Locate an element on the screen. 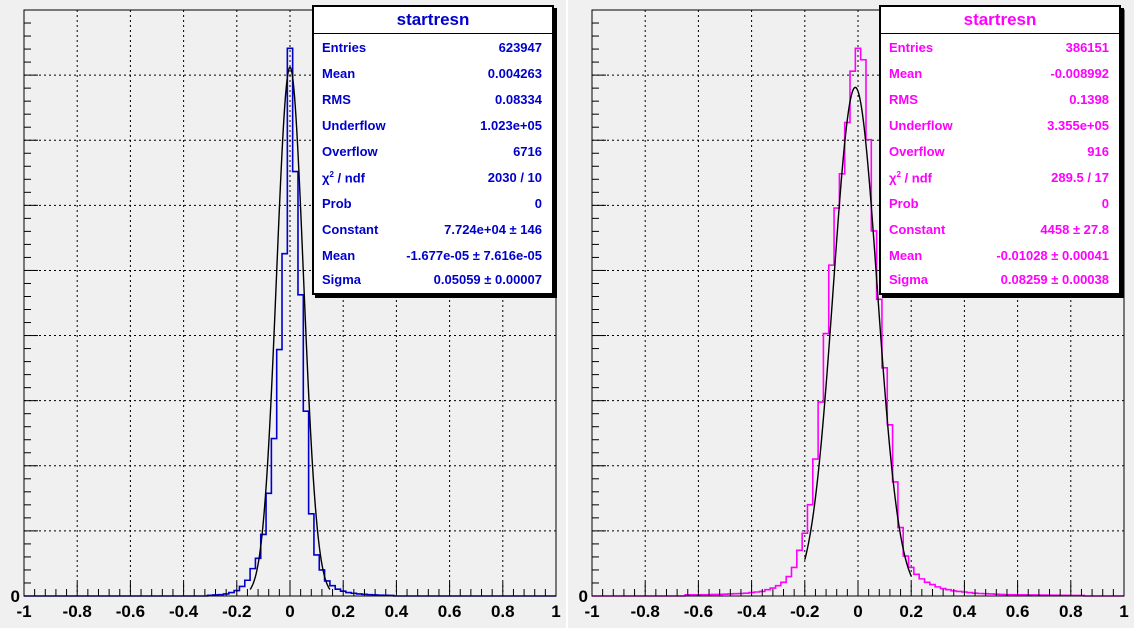  stats-value: 623947 is located at coordinates (520, 47).